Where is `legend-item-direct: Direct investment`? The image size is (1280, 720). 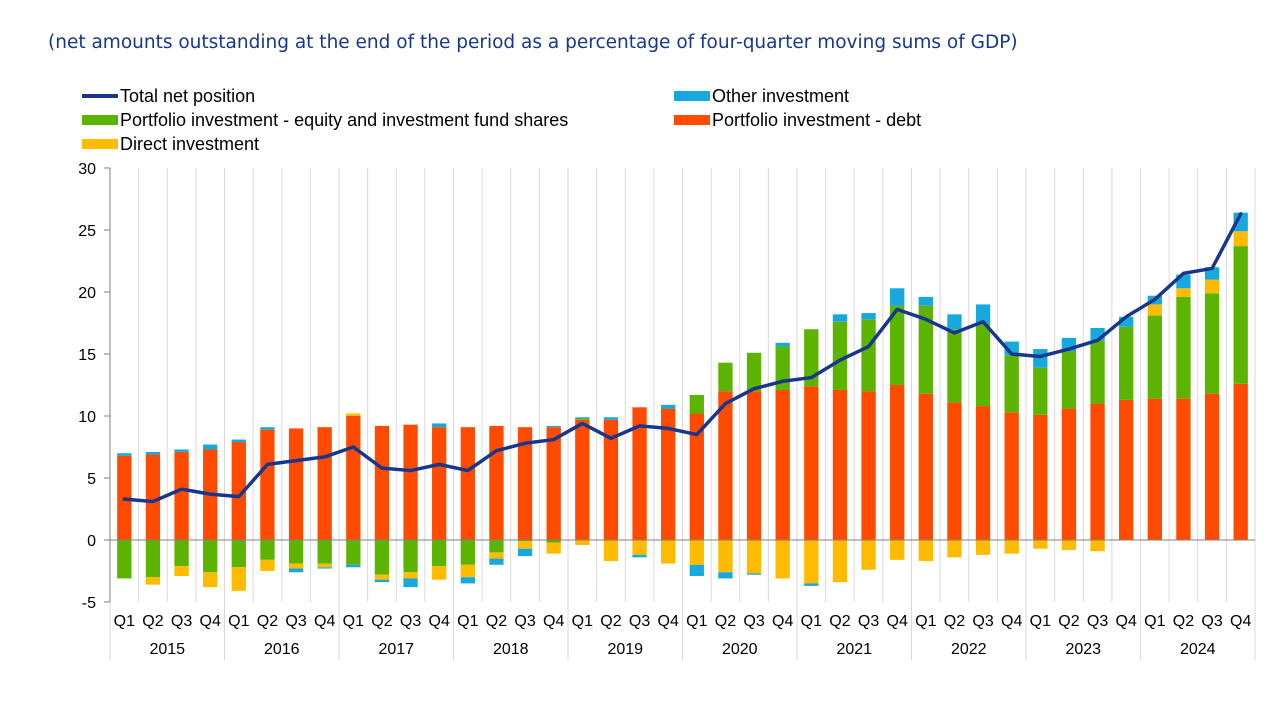 legend-item-direct: Direct investment is located at coordinates (170, 144).